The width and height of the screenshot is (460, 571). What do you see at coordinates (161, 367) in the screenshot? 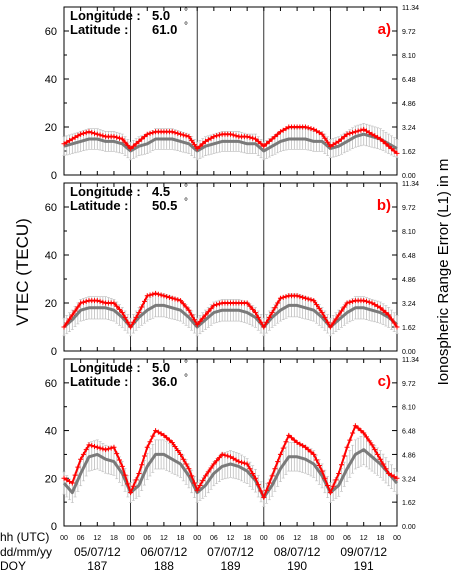
I see `longitude-value: 5.0` at bounding box center [161, 367].